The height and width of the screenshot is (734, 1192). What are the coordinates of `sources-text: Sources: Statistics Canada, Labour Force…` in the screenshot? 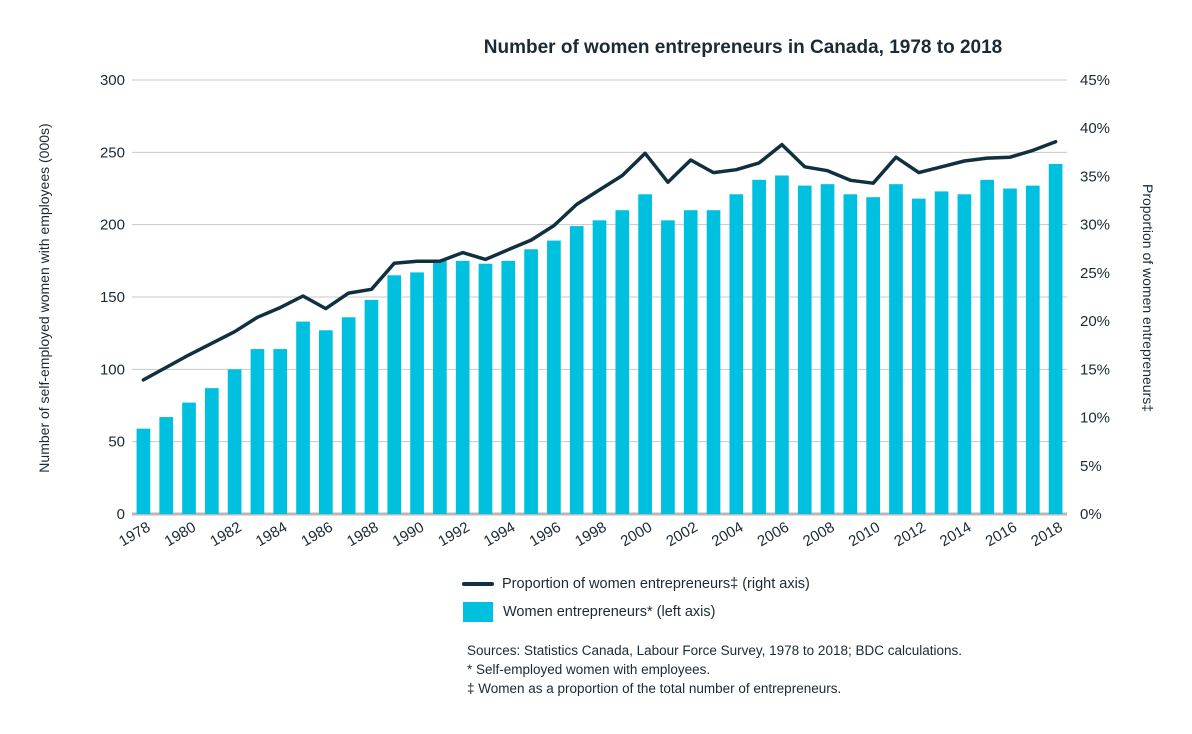 It's located at (715, 650).